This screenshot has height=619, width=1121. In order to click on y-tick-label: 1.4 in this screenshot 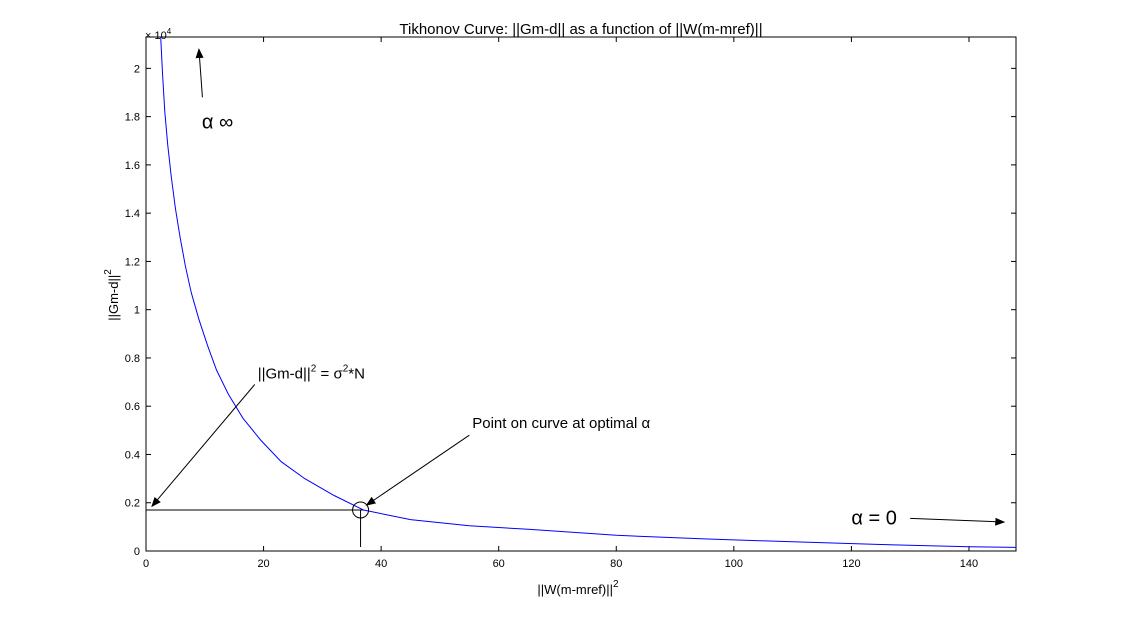, I will do `click(132, 214)`.